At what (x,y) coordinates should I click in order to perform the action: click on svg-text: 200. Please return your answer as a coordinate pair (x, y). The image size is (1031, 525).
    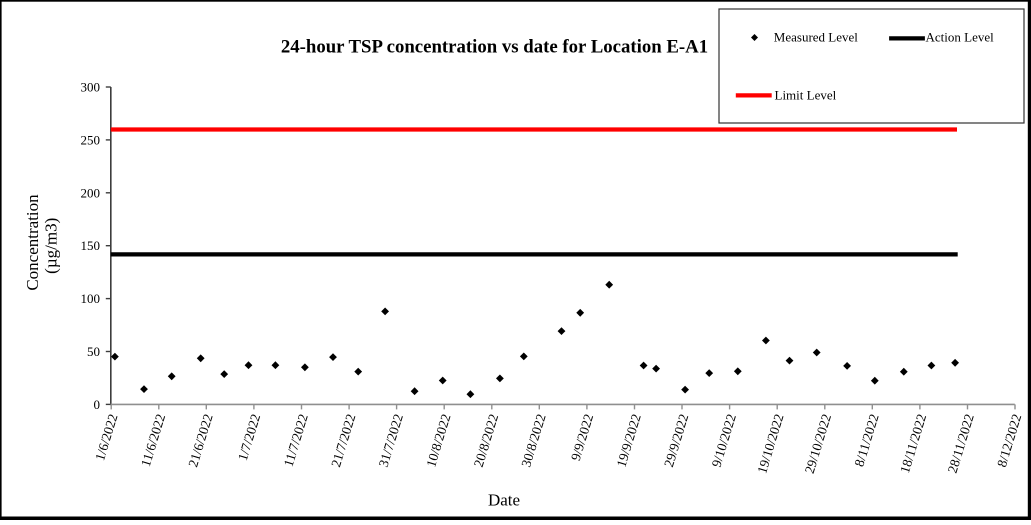
    Looking at the image, I should click on (91, 192).